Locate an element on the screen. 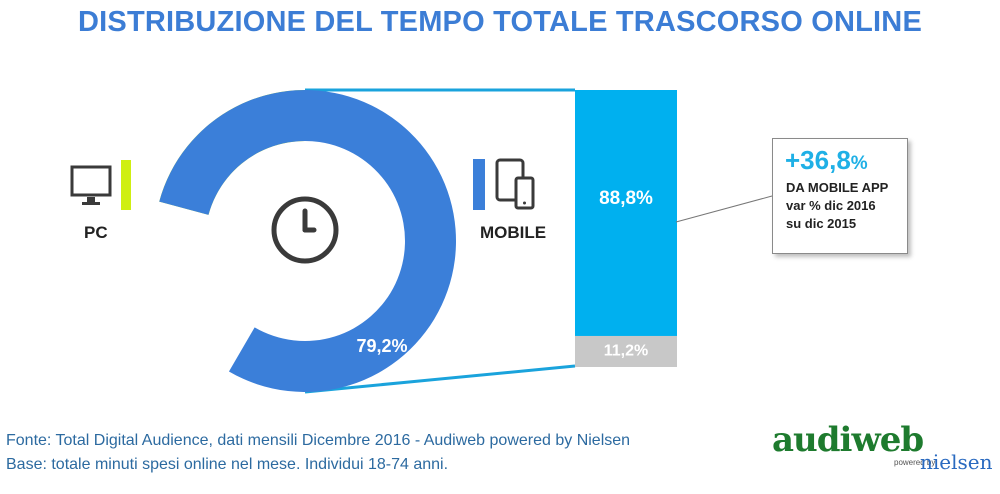  mobile-legend-bar is located at coordinates (479, 184).